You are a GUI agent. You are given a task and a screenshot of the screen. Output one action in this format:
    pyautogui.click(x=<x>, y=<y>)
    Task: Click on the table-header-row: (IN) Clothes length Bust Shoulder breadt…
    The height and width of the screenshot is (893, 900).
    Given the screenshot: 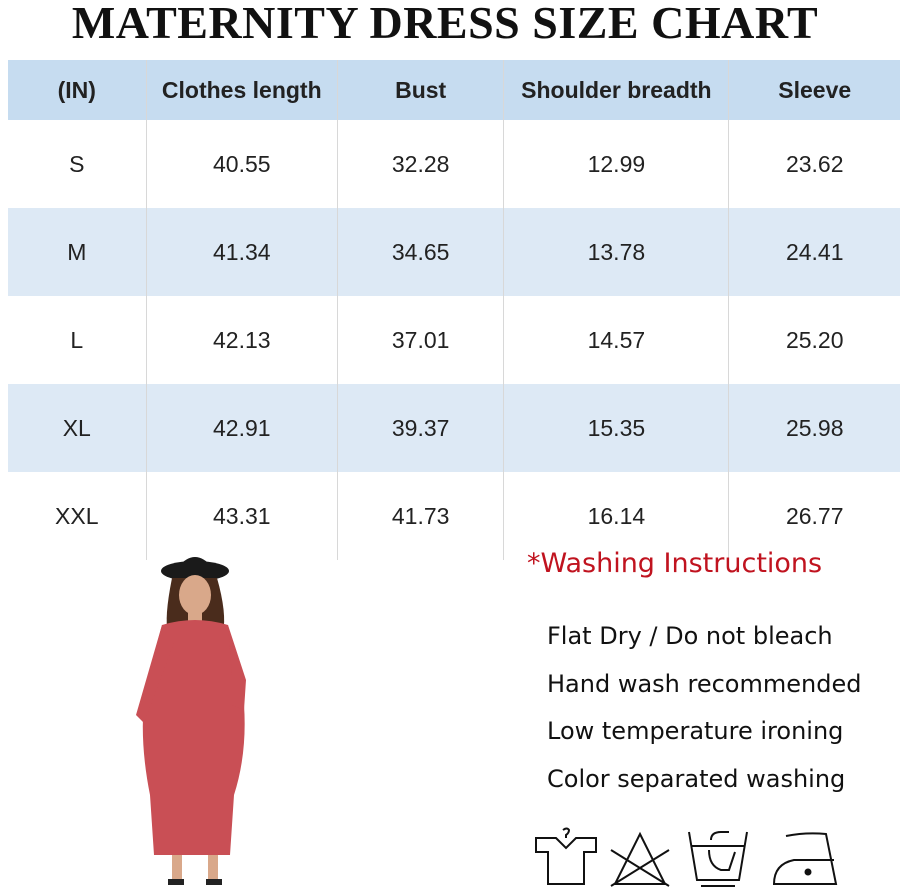 What is the action you would take?
    pyautogui.click(x=454, y=90)
    